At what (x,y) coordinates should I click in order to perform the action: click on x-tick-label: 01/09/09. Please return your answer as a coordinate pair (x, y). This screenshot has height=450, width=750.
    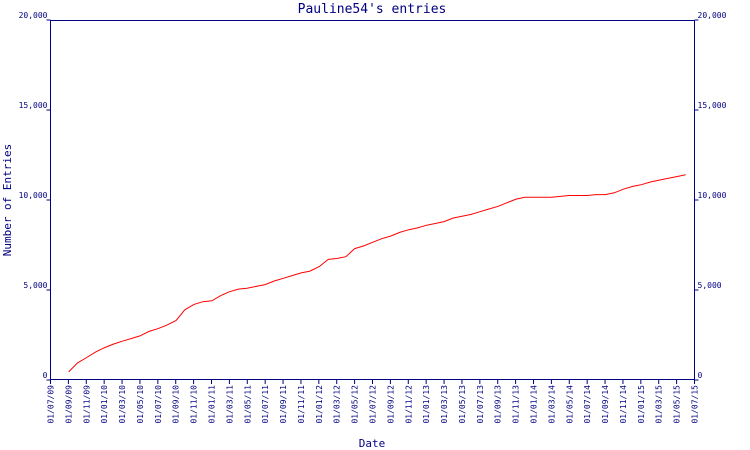
    Looking at the image, I should click on (68, 404).